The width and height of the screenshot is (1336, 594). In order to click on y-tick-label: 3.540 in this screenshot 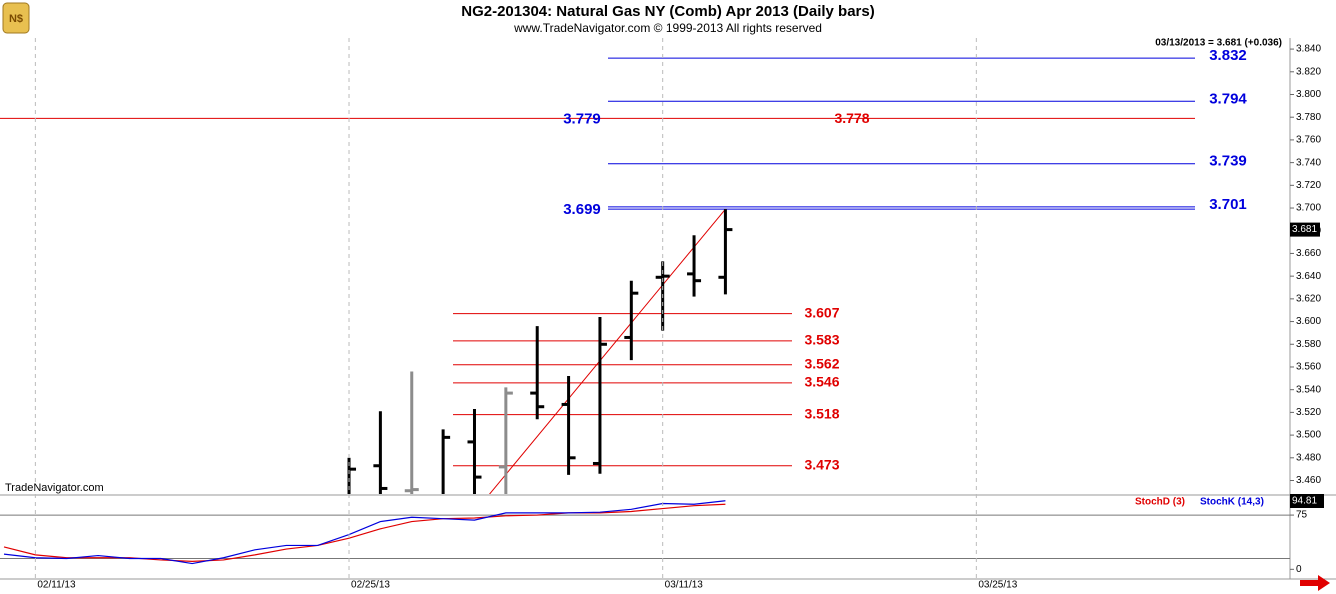, I will do `click(1308, 389)`.